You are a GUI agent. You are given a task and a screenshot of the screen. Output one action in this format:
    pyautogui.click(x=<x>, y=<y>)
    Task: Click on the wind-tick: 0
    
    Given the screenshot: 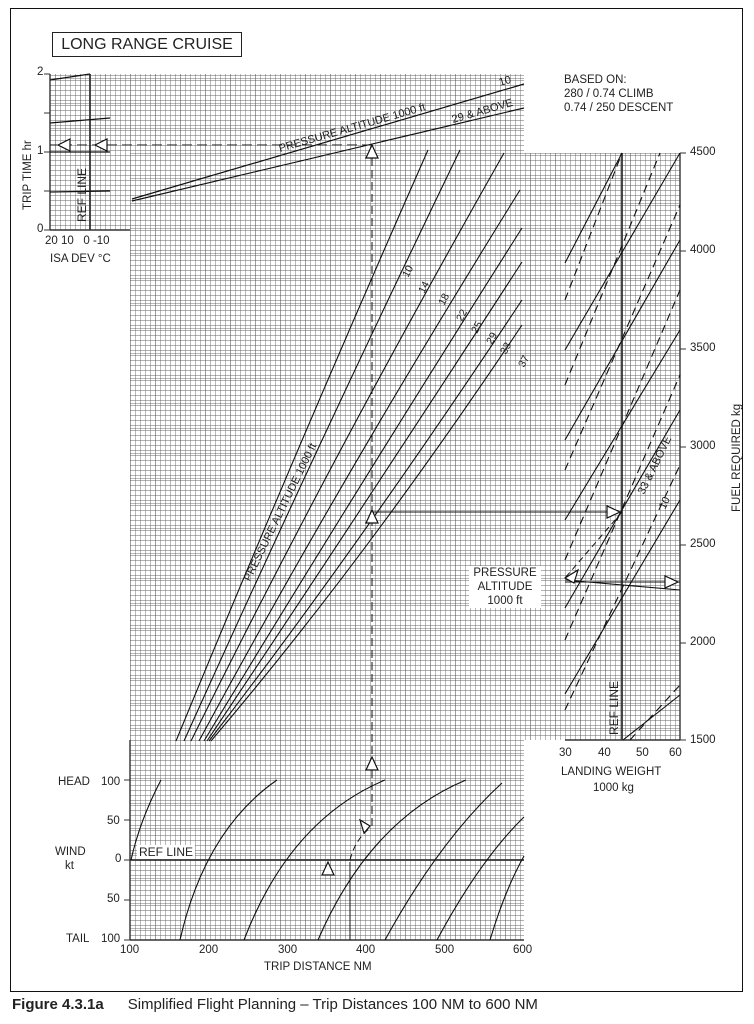 What is the action you would take?
    pyautogui.click(x=118, y=859)
    